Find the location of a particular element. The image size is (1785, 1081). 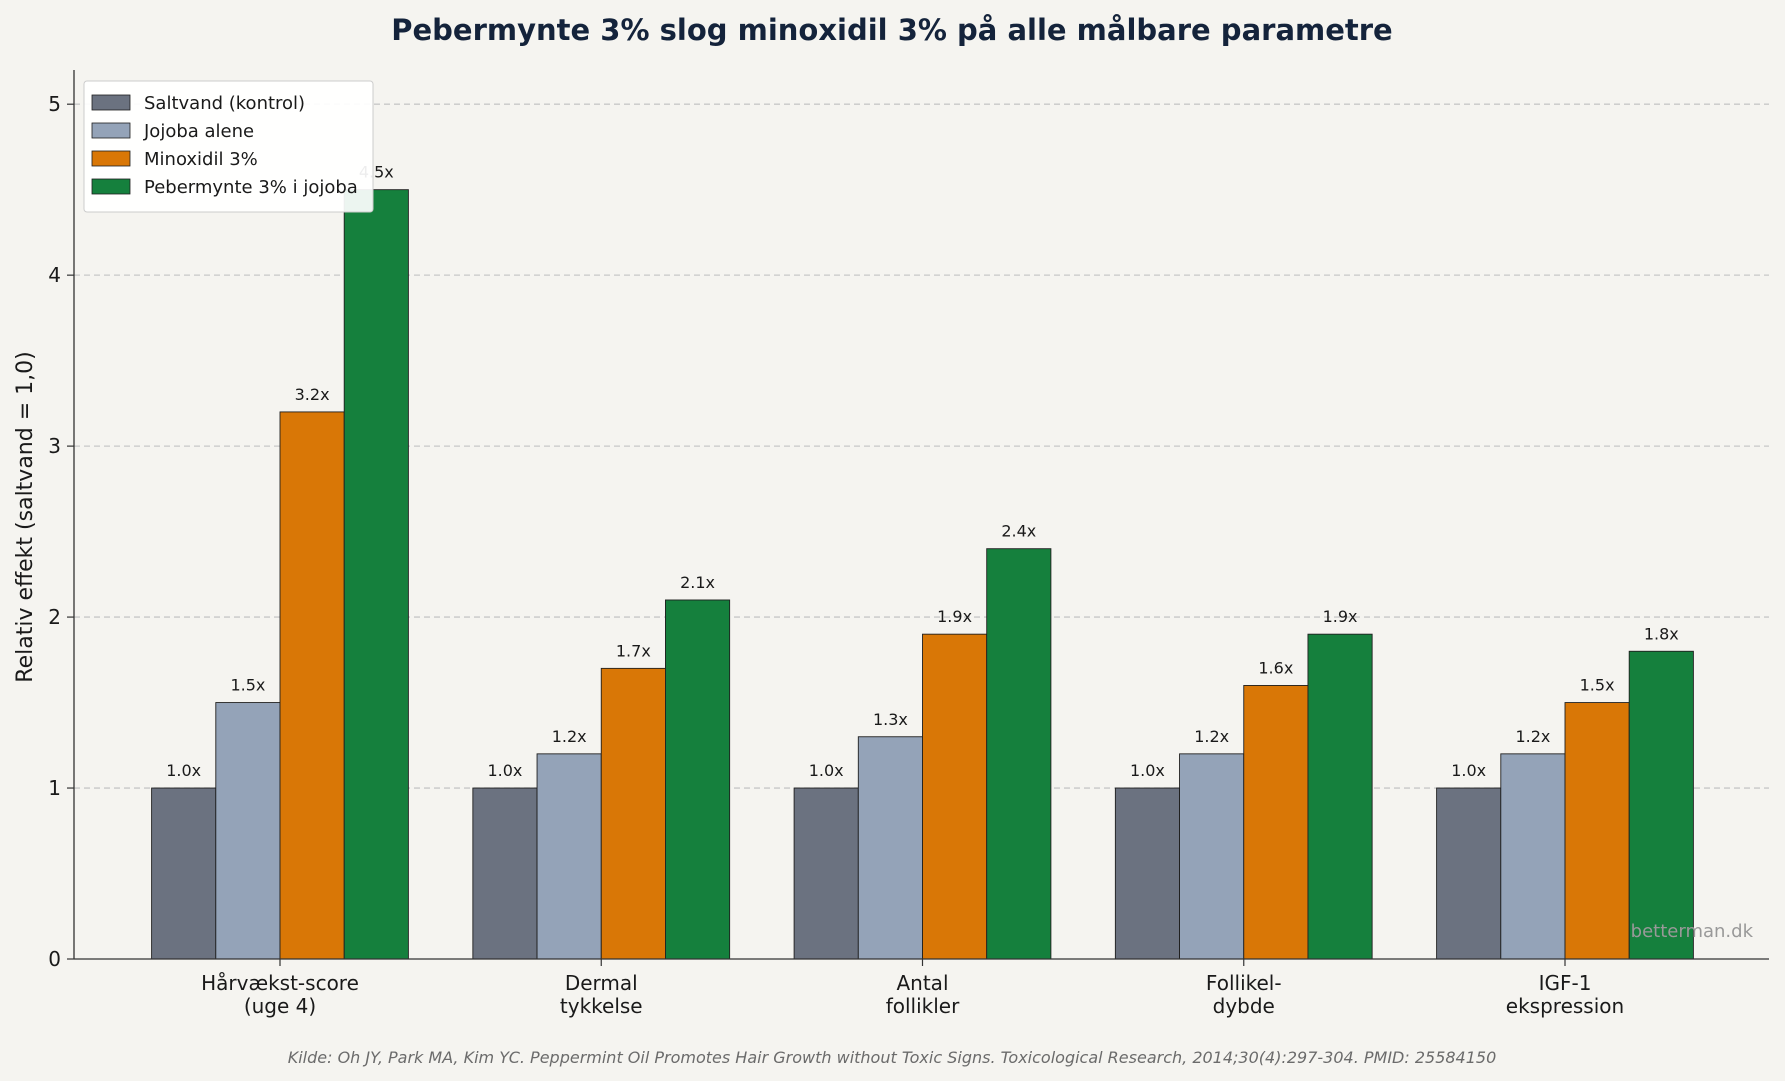

x-tick-label: (uge 4) is located at coordinates (280, 1006).